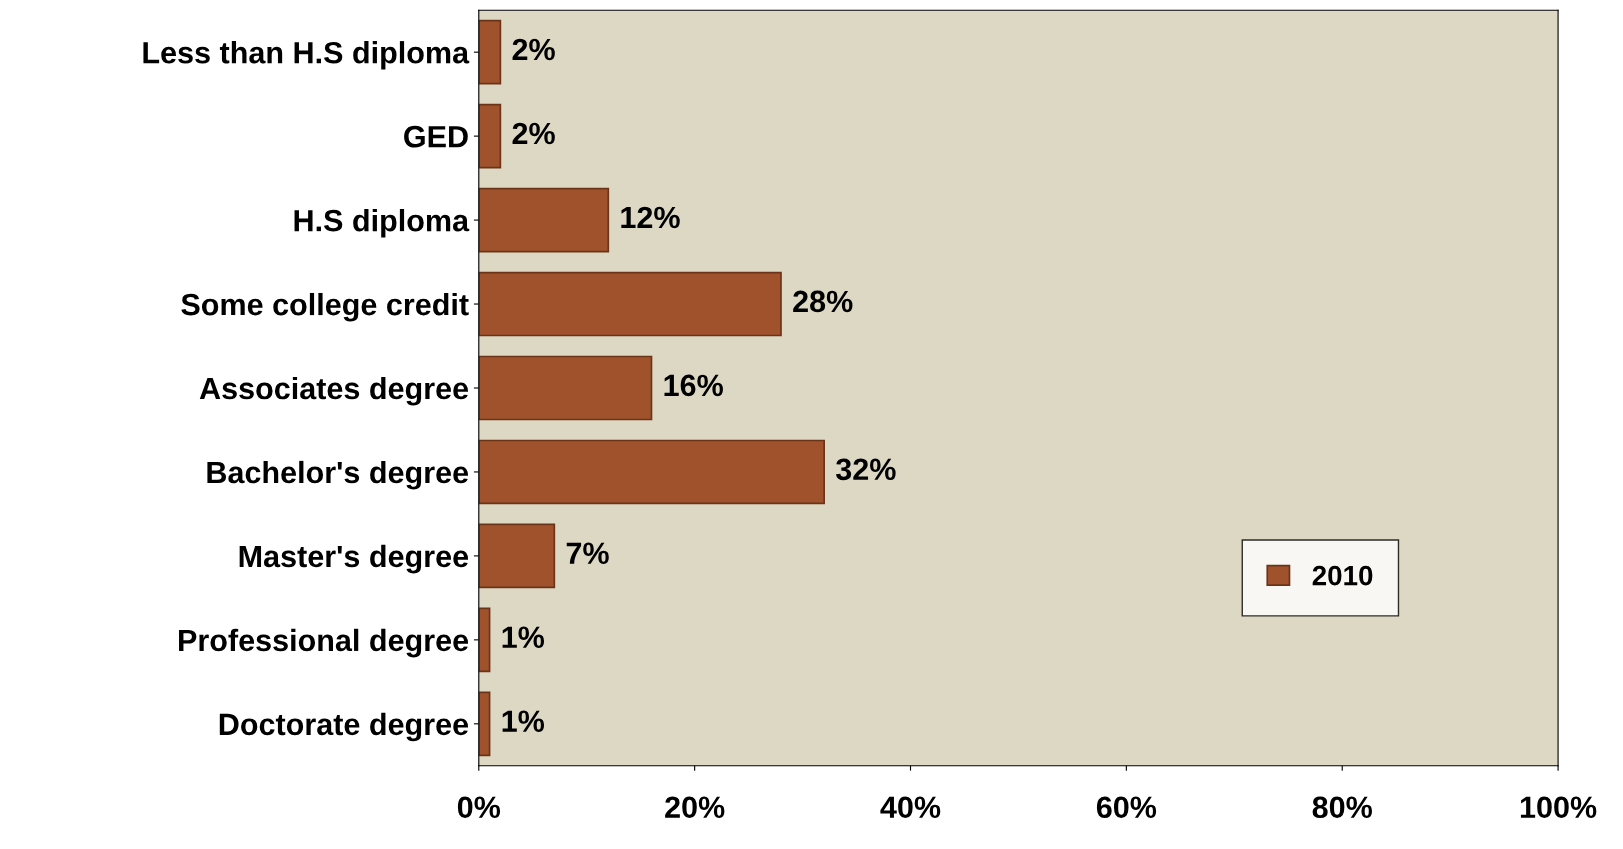 This screenshot has width=1623, height=849. What do you see at coordinates (354, 559) in the screenshot?
I see `y-tick-label: Master's degree` at bounding box center [354, 559].